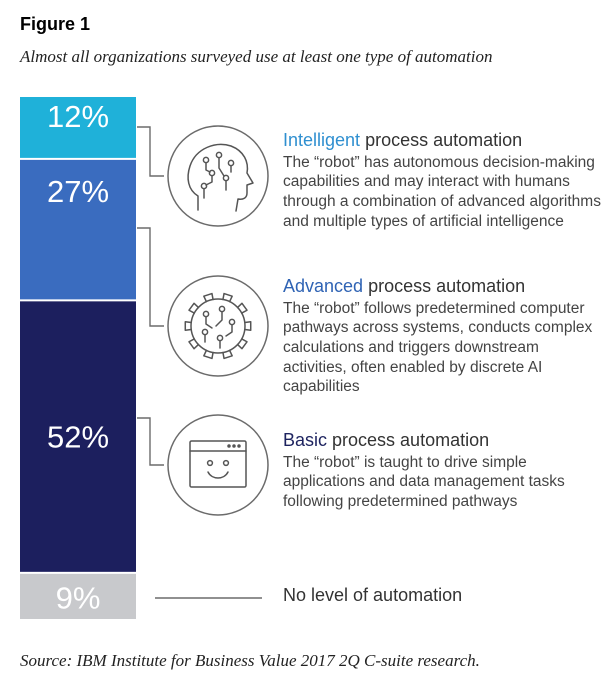 This screenshot has height=691, width=613. I want to click on segment-value-label: 12%, so click(78, 116).